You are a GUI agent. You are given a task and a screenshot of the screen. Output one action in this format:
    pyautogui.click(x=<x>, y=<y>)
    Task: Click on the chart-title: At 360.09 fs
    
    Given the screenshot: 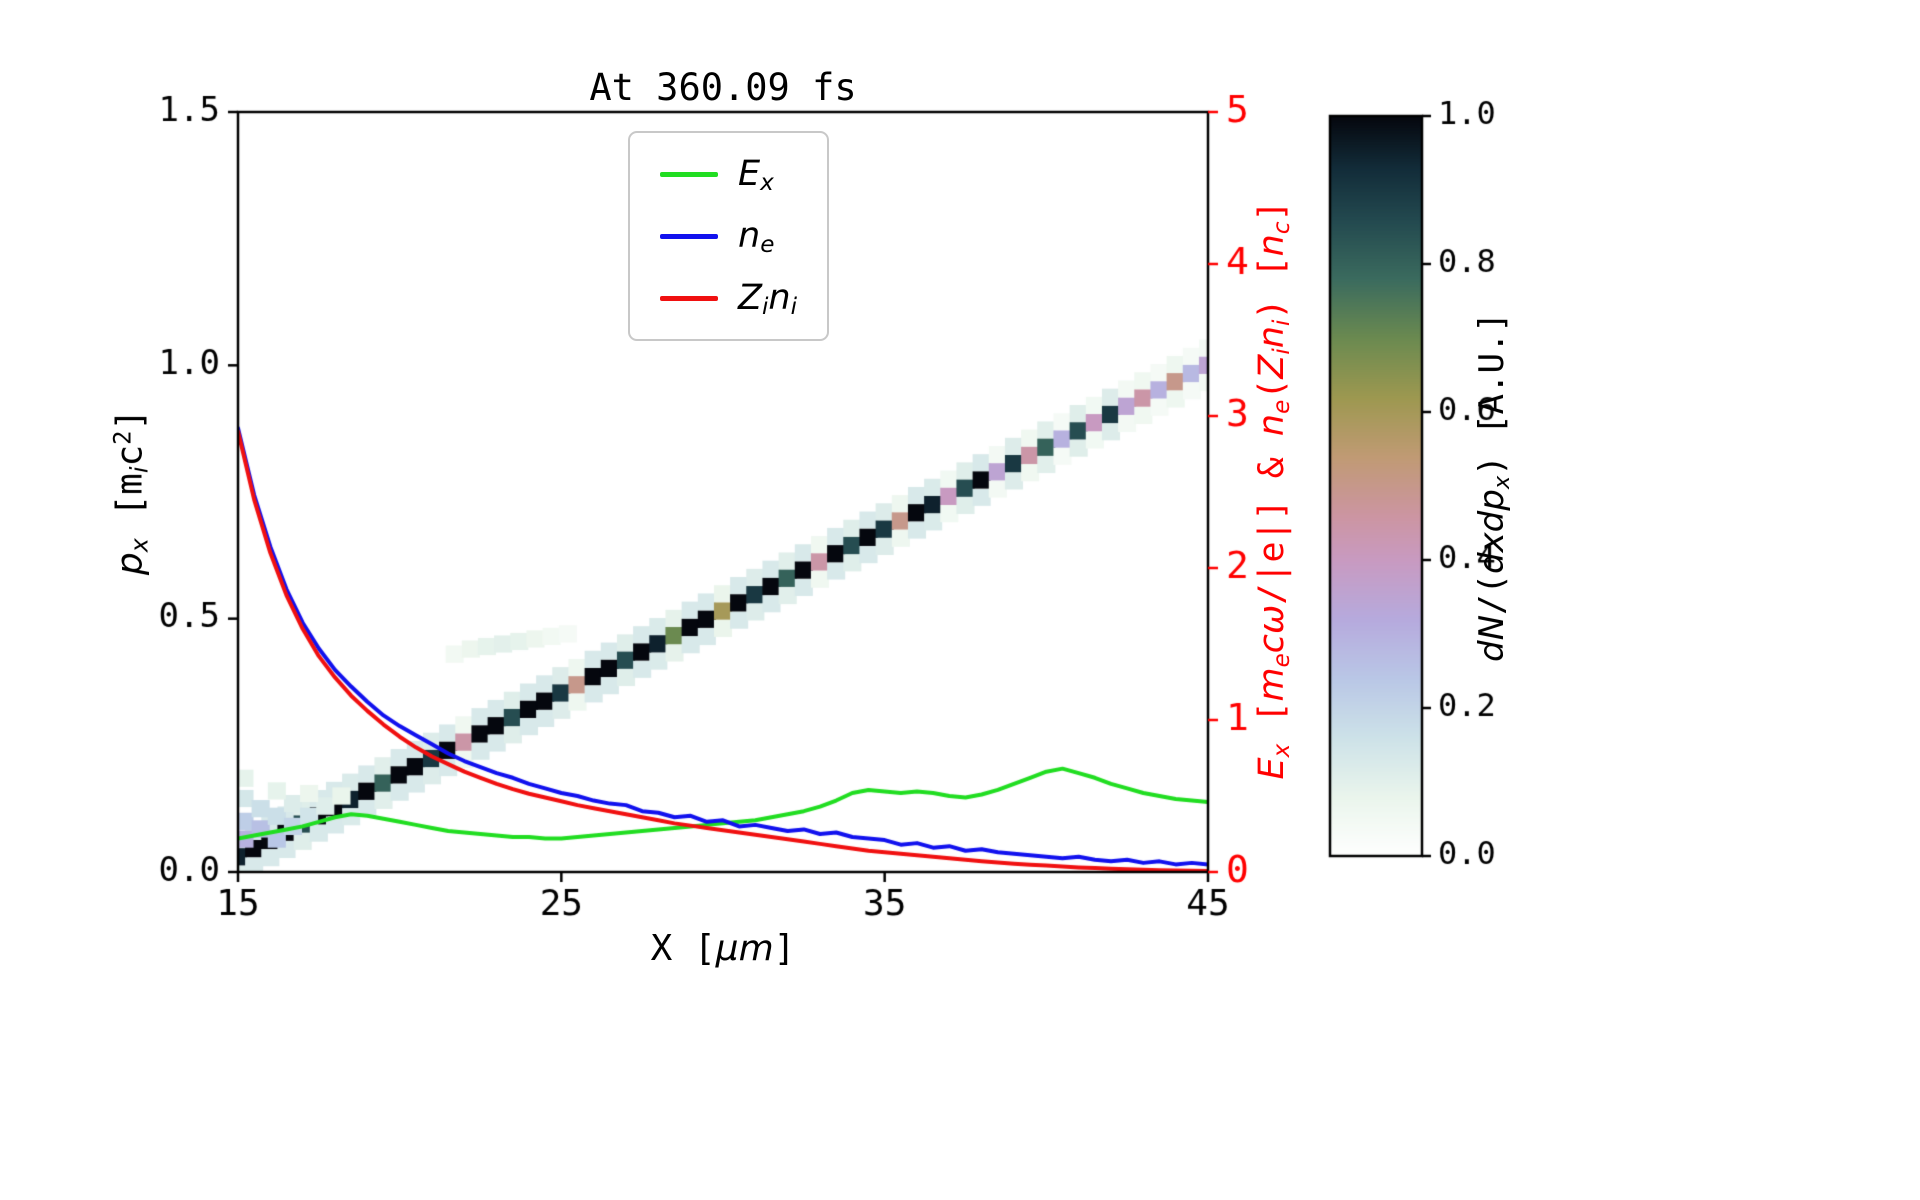 What is the action you would take?
    pyautogui.click(x=723, y=87)
    